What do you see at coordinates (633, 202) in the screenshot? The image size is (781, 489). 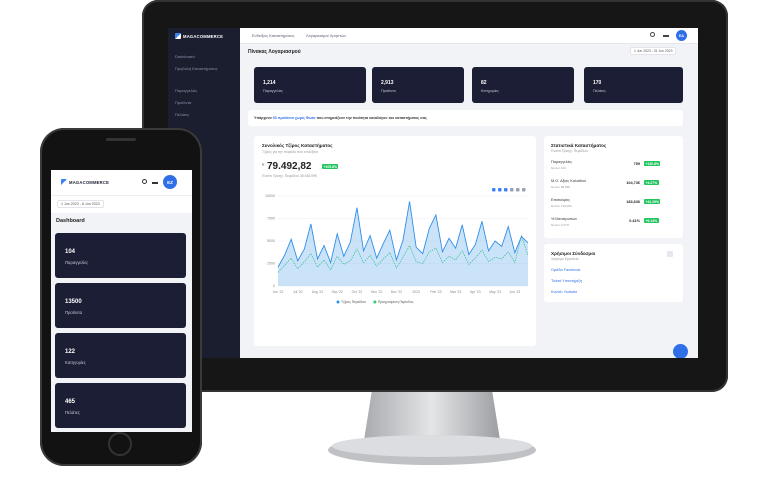 I see `stat-value: 183,636` at bounding box center [633, 202].